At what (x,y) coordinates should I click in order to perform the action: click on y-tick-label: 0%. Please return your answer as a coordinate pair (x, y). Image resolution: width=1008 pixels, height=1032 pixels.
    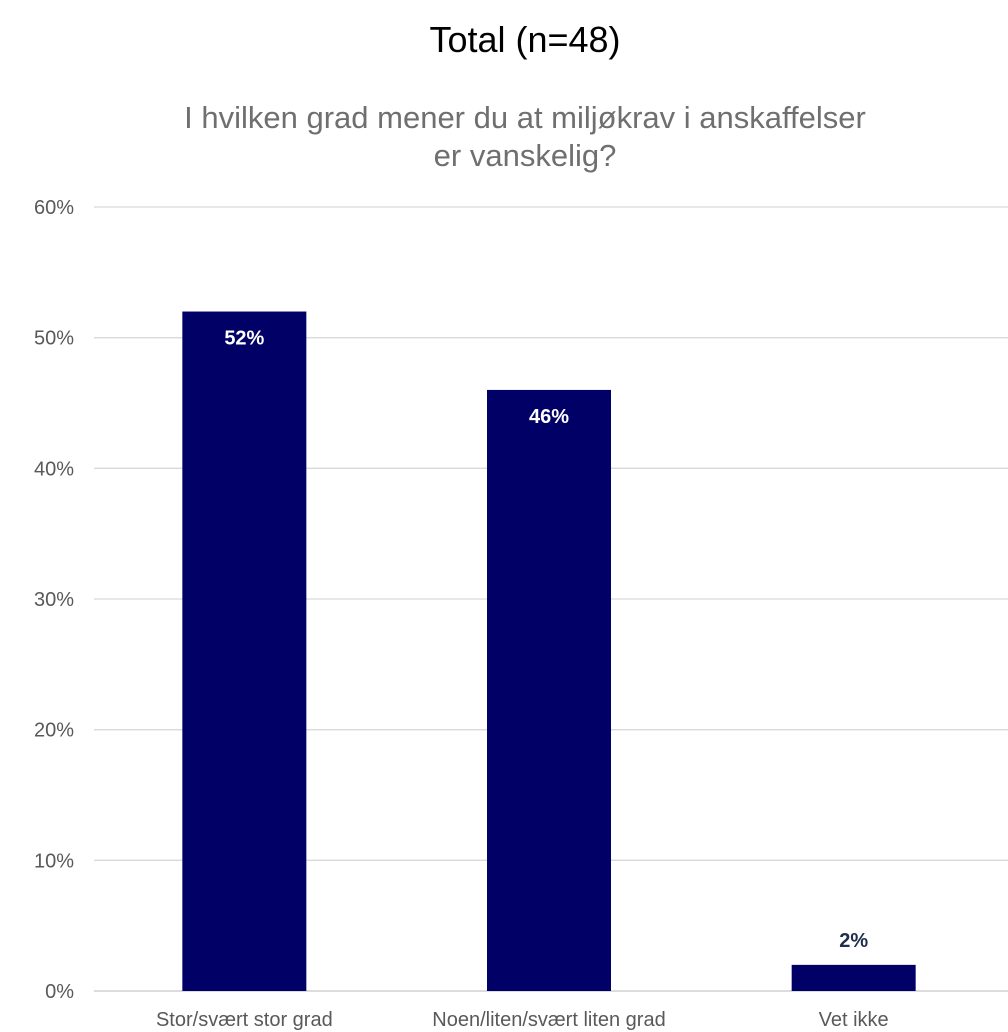
    Looking at the image, I should click on (59, 992).